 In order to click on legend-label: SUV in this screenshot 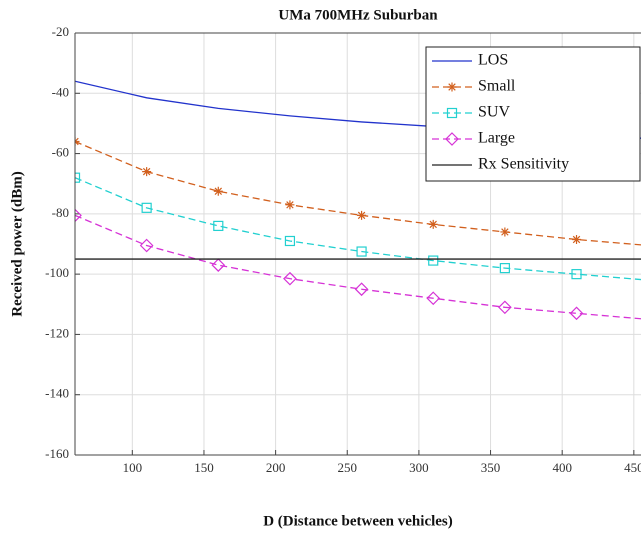, I will do `click(494, 112)`.